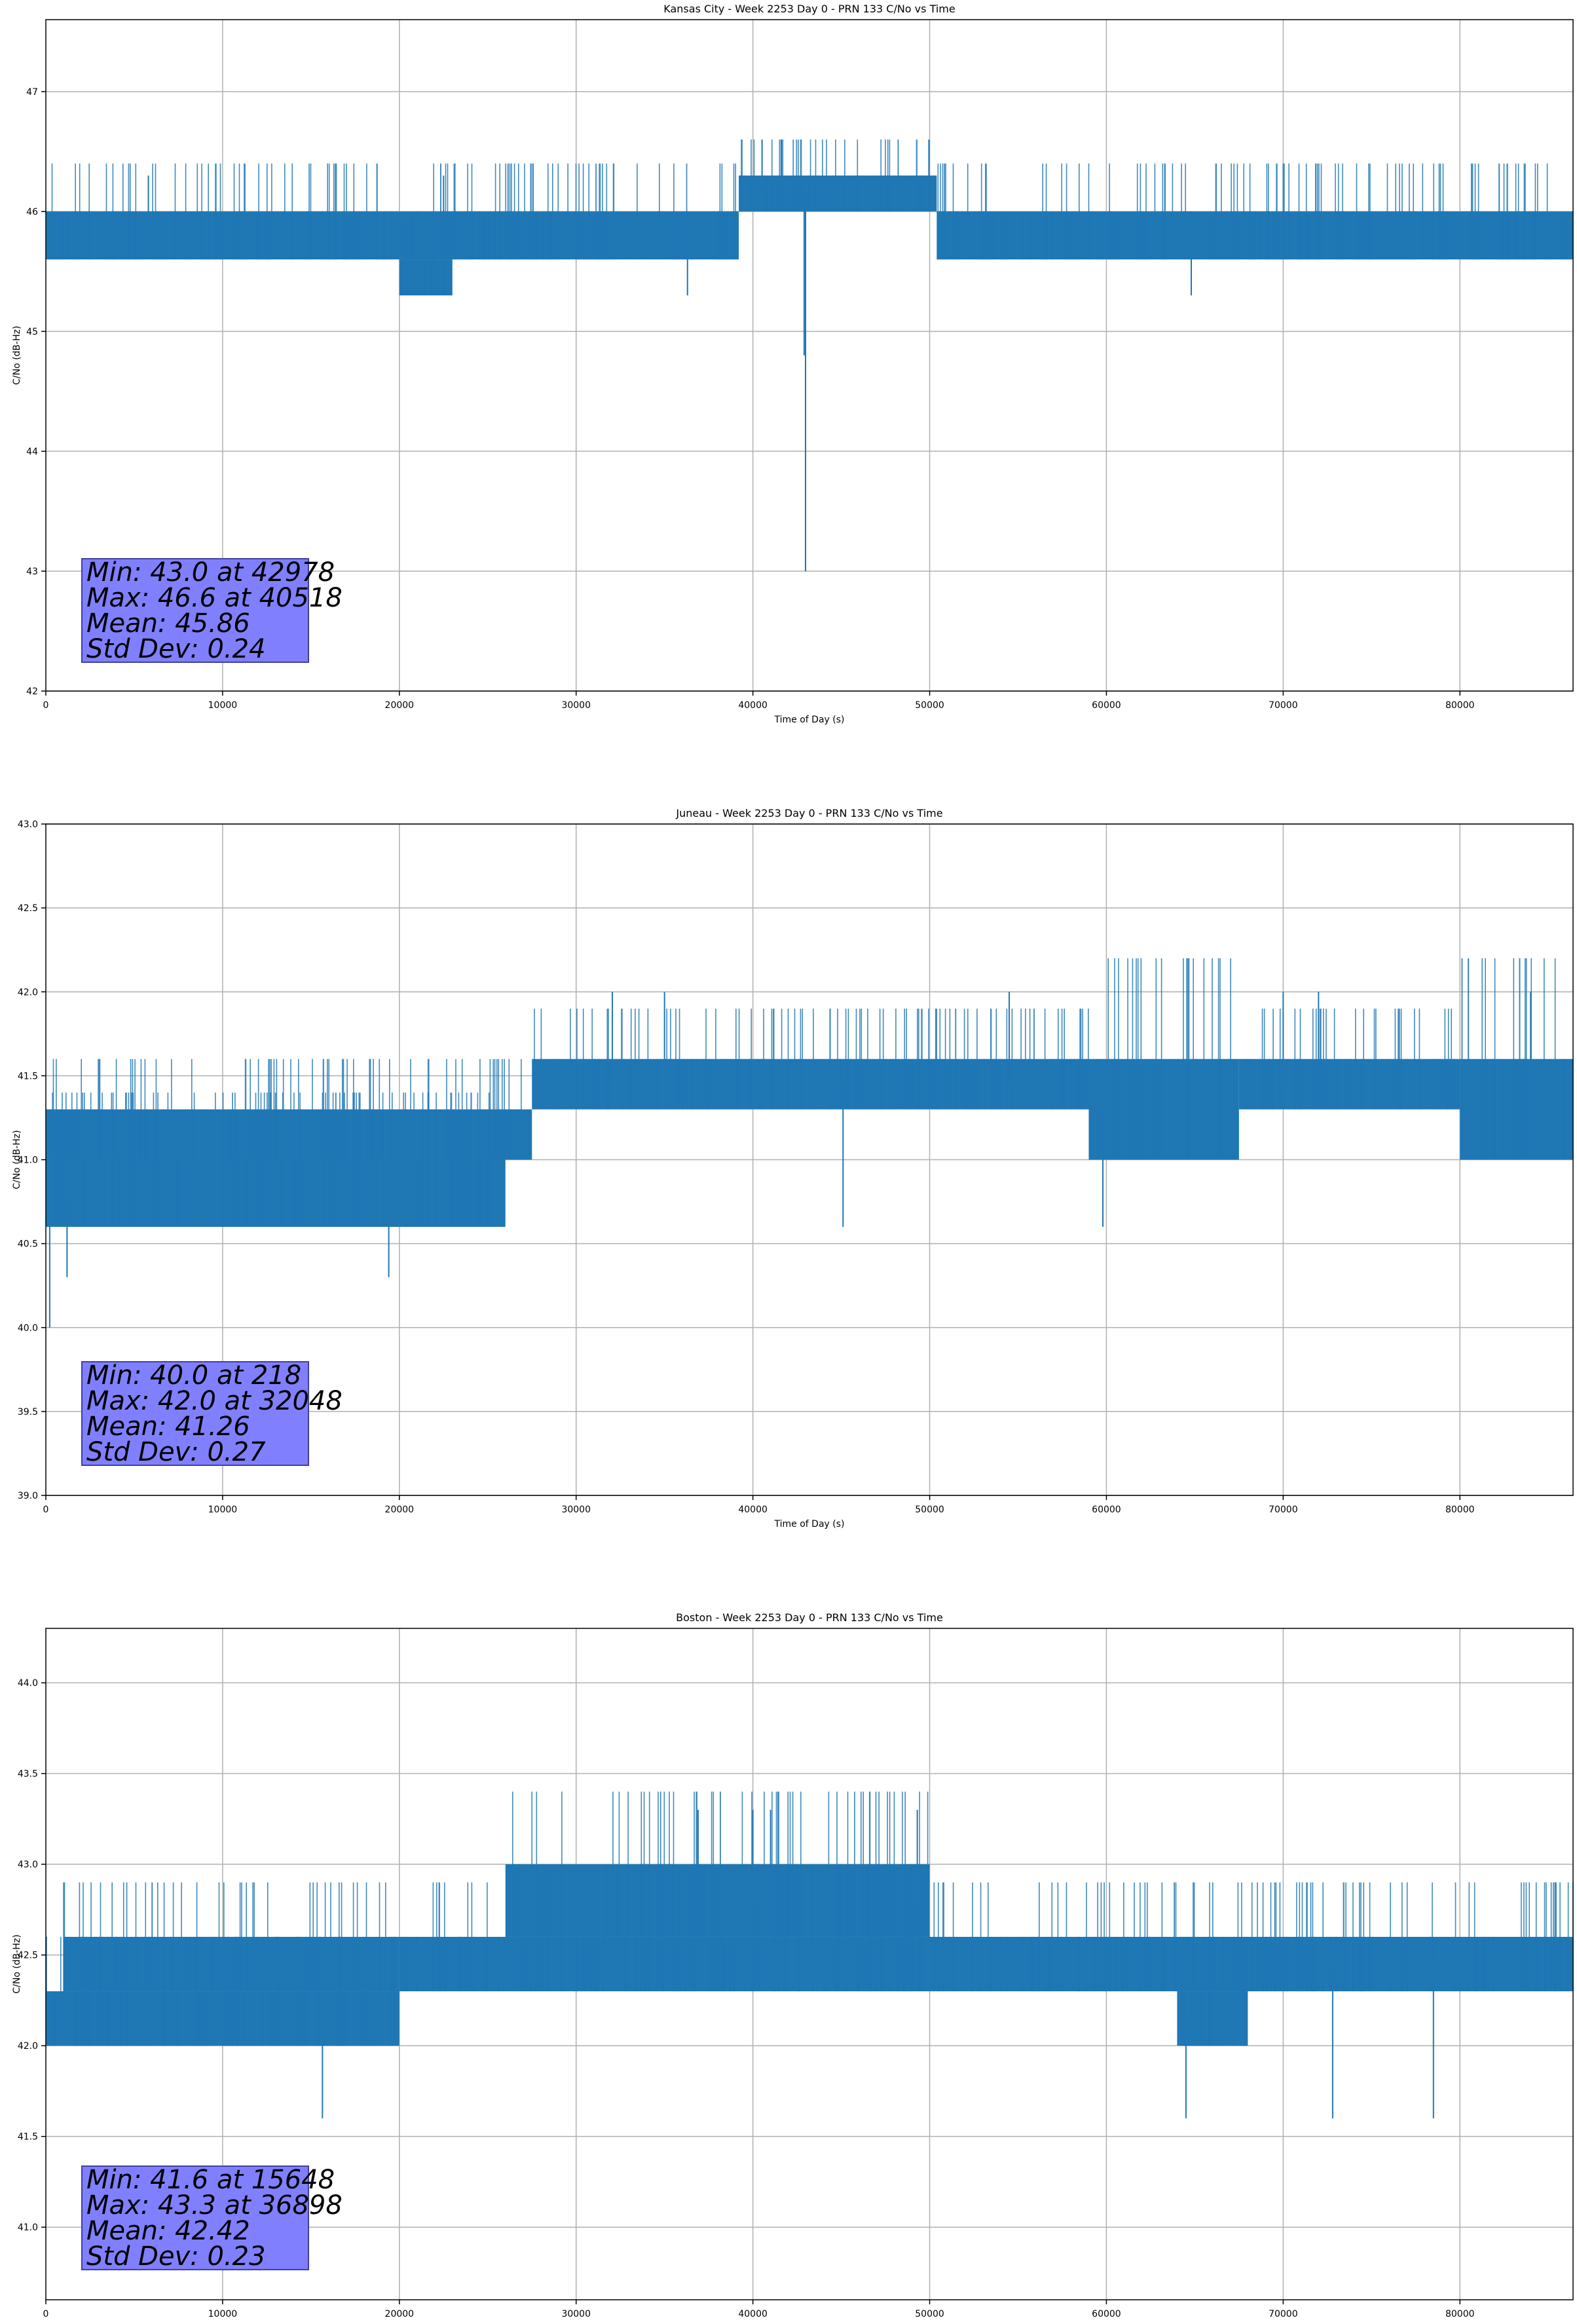 This screenshot has width=1577, height=2324. Describe the element at coordinates (214, 598) in the screenshot. I see `stats-max: Max: 46.6 at 40518` at that location.